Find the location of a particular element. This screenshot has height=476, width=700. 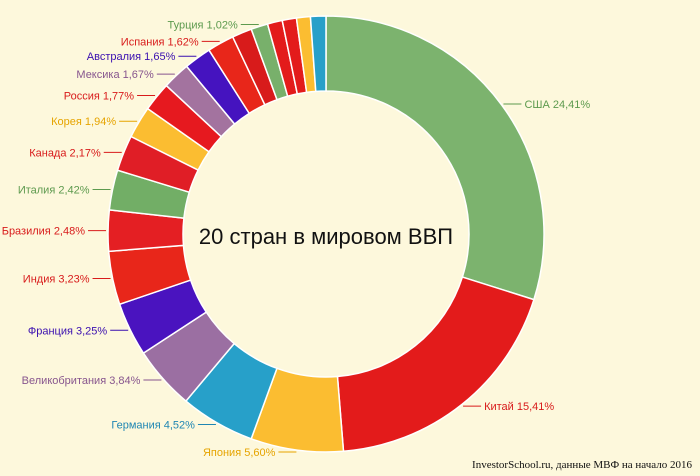

label-canada: Канада 2,17% is located at coordinates (65, 153).